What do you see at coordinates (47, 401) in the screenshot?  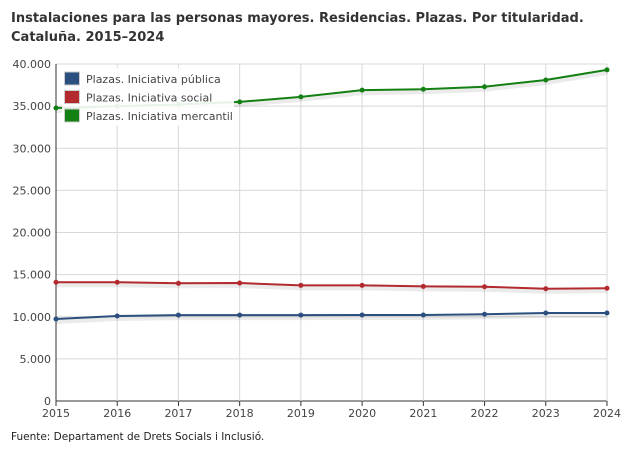 I see `y-tick-label: 0` at bounding box center [47, 401].